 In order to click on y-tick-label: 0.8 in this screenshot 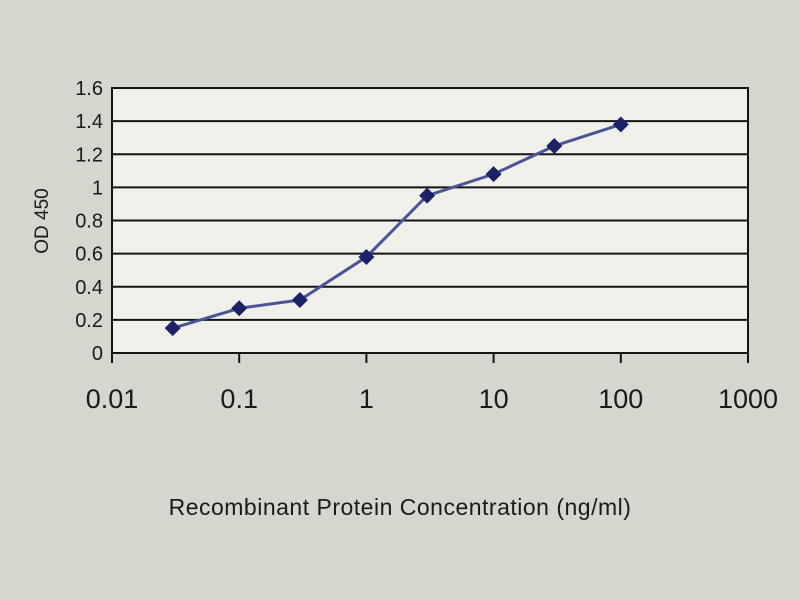, I will do `click(89, 222)`.